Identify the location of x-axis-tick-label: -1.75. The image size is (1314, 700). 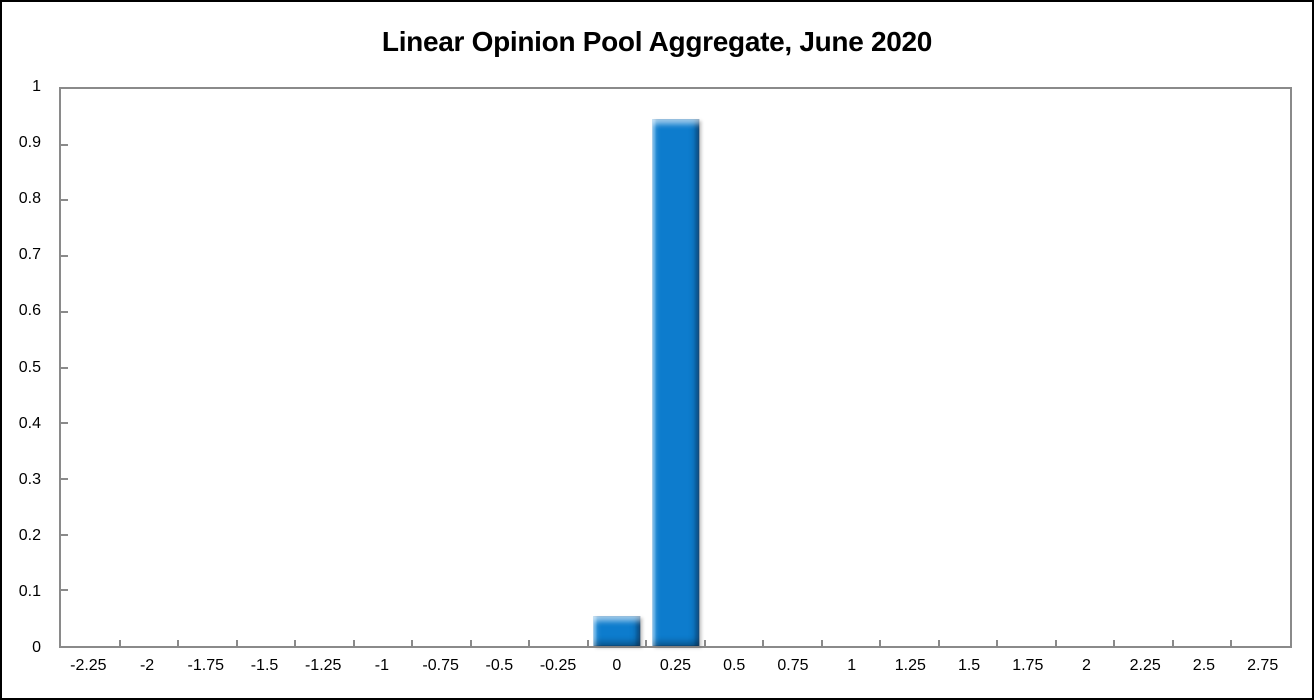
(206, 665).